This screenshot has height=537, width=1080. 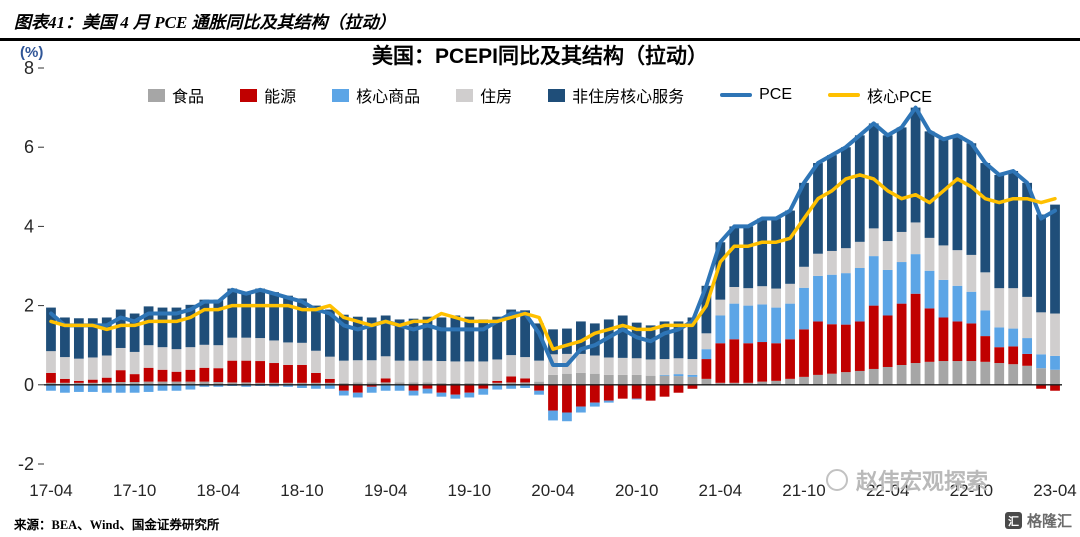 What do you see at coordinates (388, 97) in the screenshot?
I see `legend-label-core-goods: 核心商品` at bounding box center [388, 97].